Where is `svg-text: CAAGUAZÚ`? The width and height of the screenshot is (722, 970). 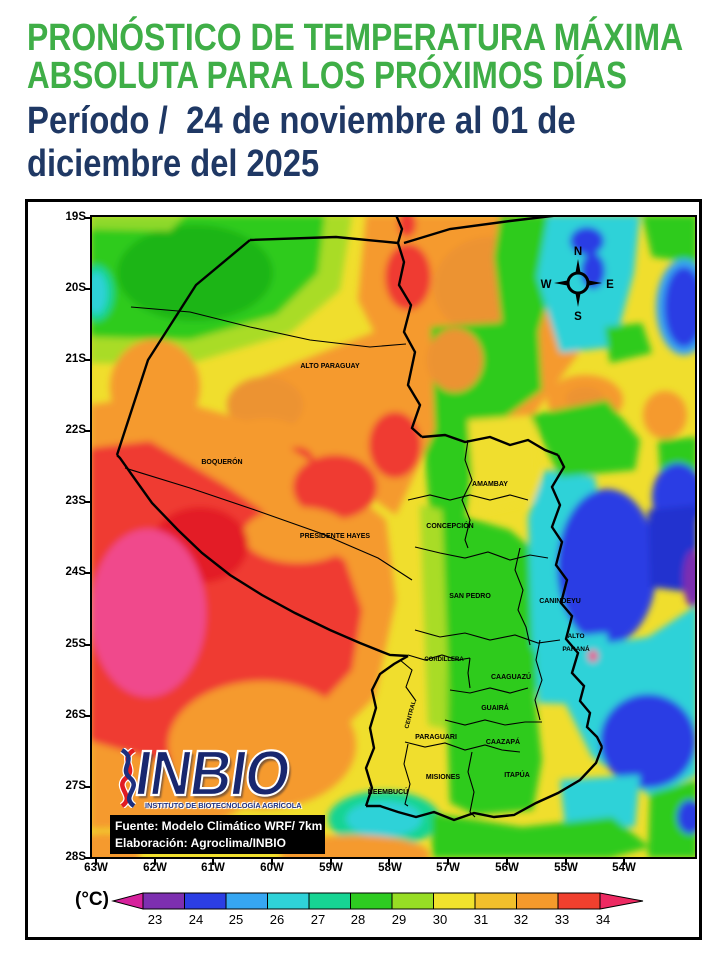
svg-text: CAAGUAZÚ is located at coordinates (511, 676).